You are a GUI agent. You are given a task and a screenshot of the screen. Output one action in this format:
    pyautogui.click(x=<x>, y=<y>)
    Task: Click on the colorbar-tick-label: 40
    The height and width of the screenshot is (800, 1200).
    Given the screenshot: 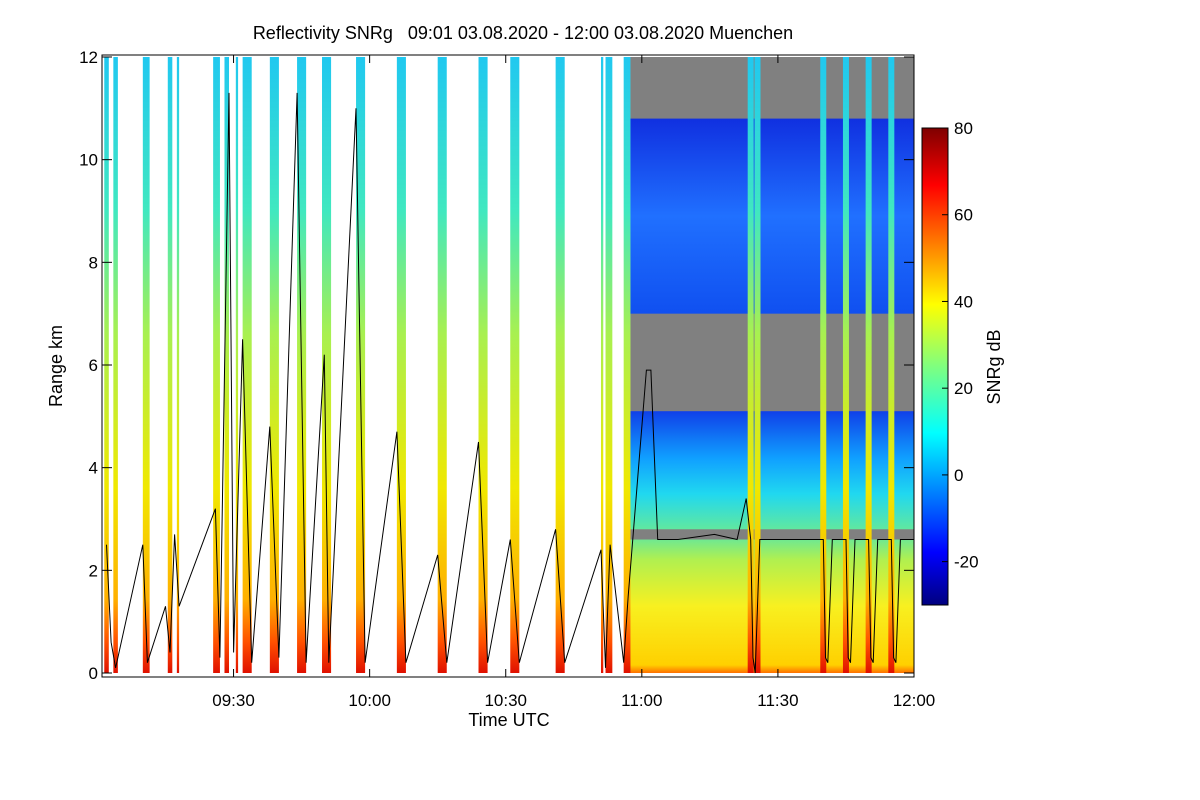 What is the action you would take?
    pyautogui.click(x=963, y=301)
    